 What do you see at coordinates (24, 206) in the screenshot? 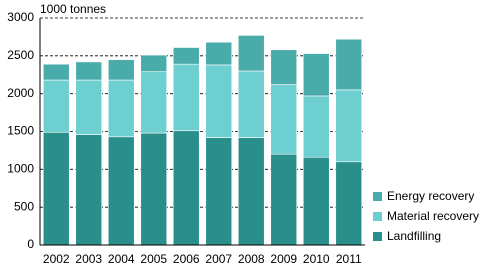
I see `y-tick-label: 500` at bounding box center [24, 206].